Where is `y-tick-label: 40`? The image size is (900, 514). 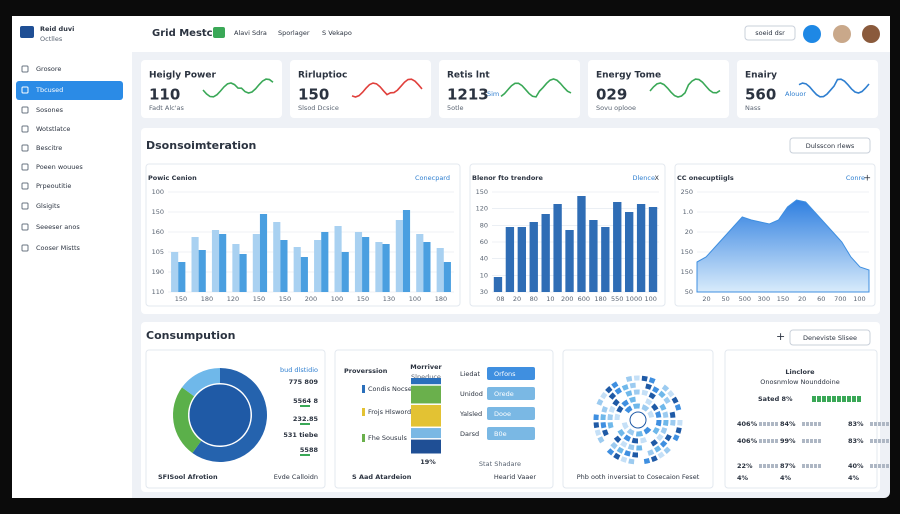
y-tick-label: 40 is located at coordinates (484, 259).